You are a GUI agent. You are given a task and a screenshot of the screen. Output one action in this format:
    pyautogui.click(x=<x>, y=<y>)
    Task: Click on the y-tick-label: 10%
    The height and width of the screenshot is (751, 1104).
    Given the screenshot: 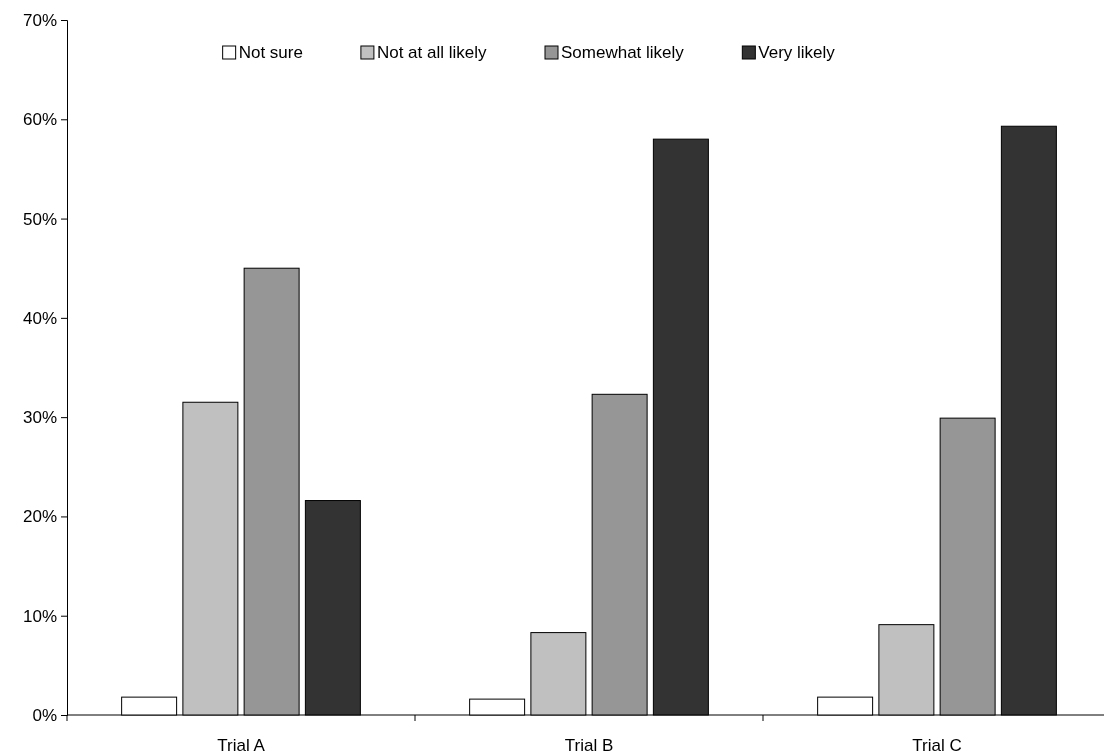 What is the action you would take?
    pyautogui.click(x=39, y=616)
    